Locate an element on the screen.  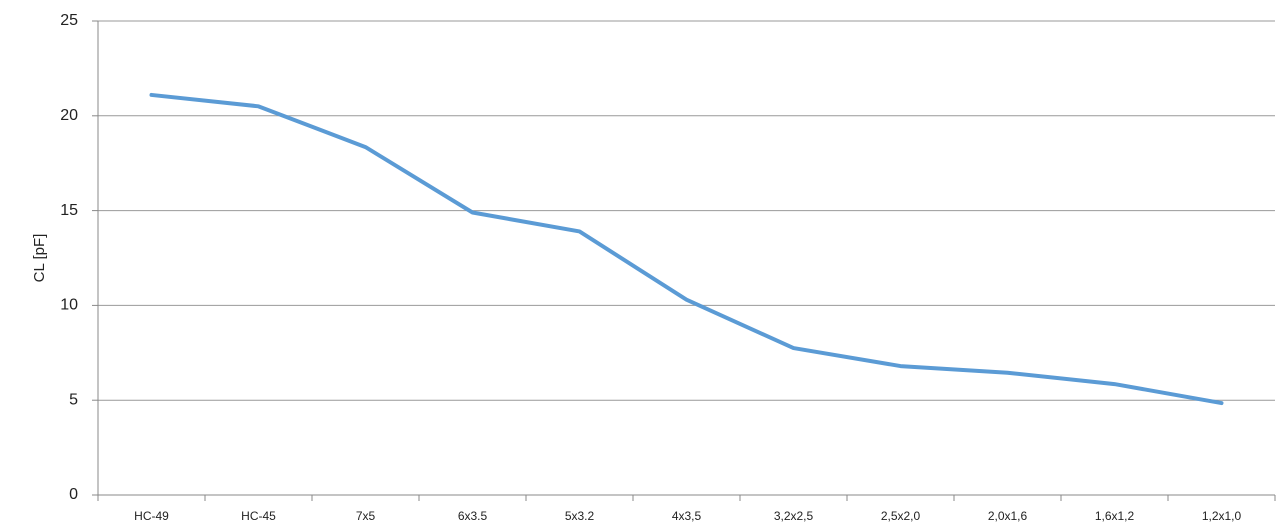
x-tick-label: 5x3.2 is located at coordinates (580, 516).